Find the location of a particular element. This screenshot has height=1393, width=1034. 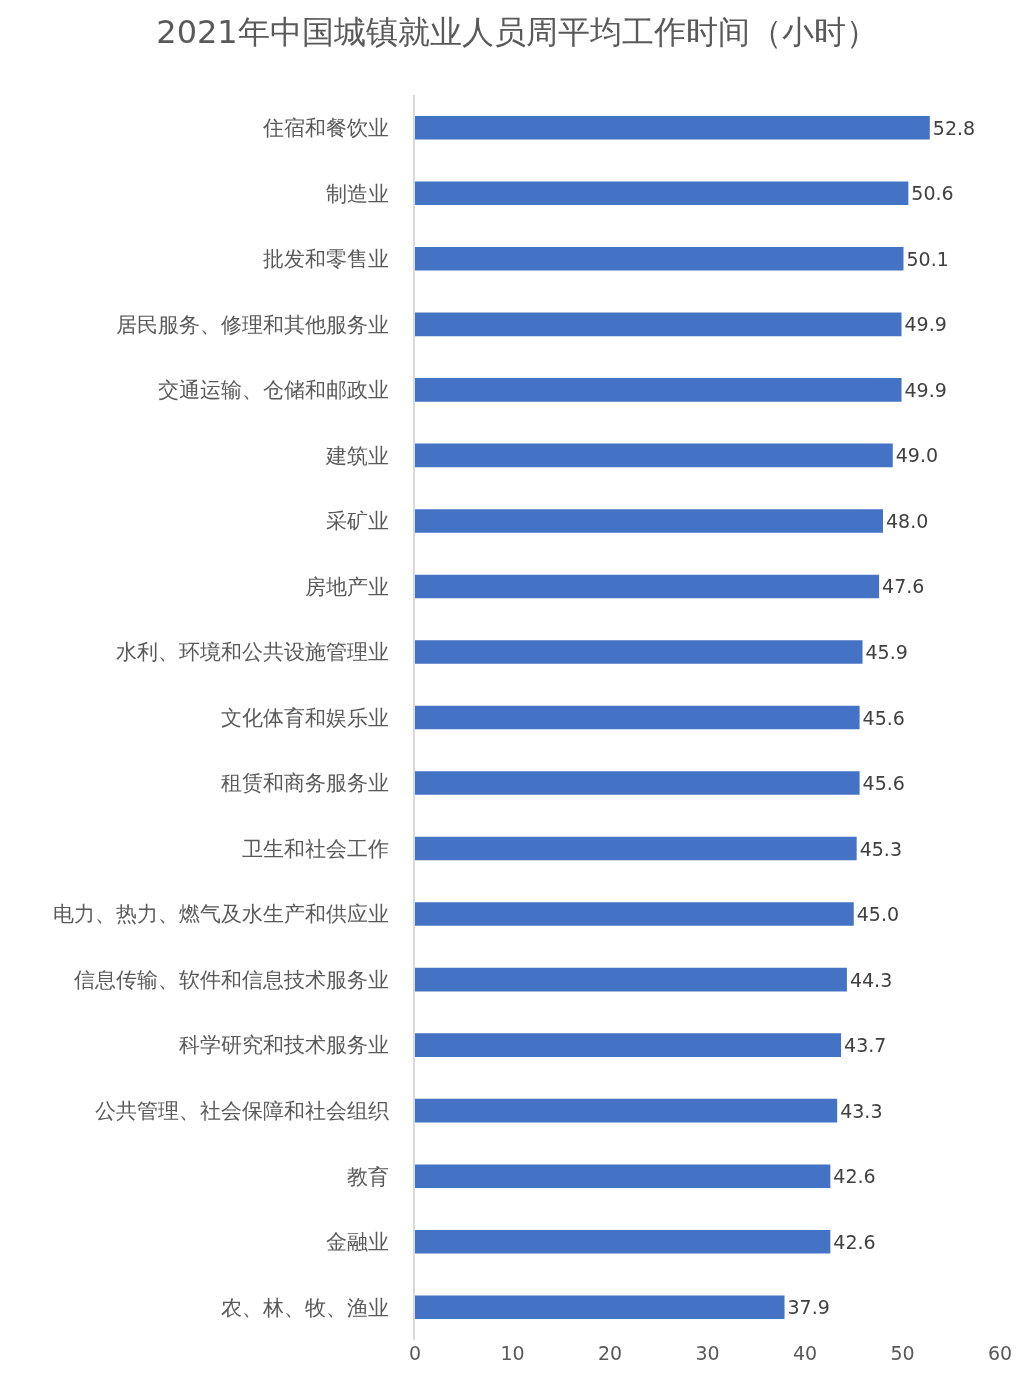

y-tick-label: 房地产业 is located at coordinates (347, 586).